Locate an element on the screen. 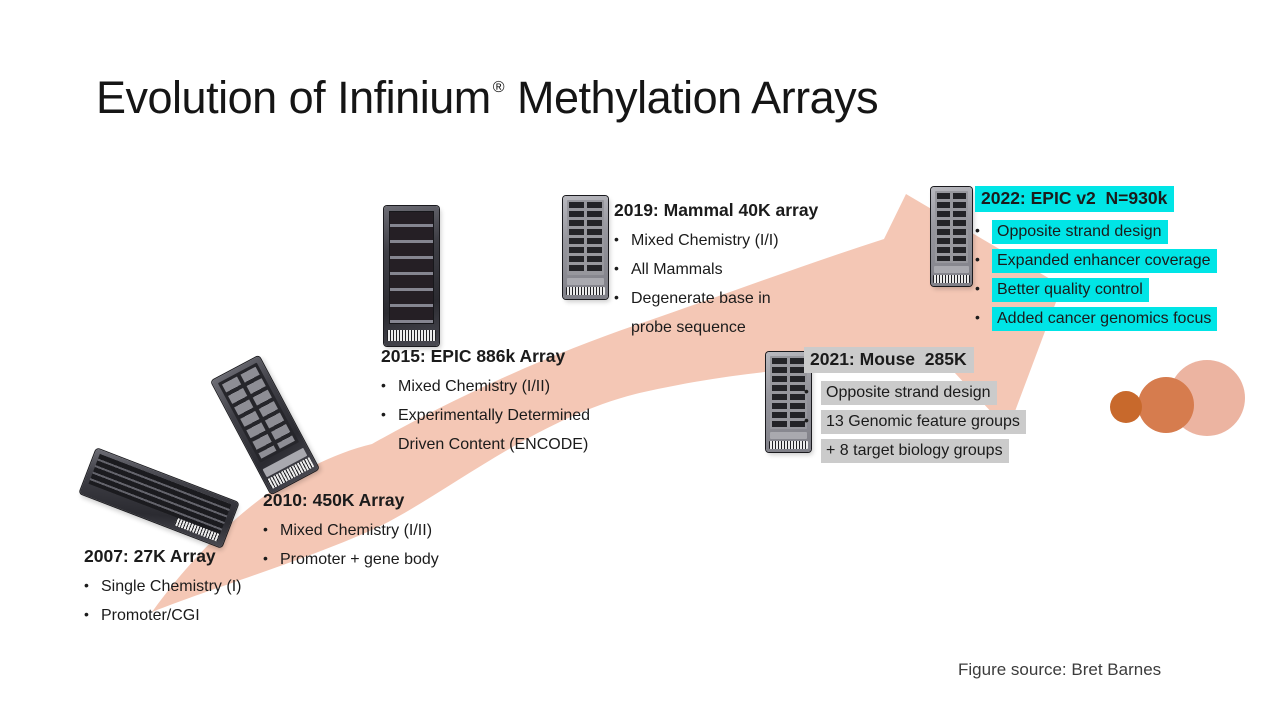  page-title: Evolution of Infinium ® Methylation Arrays is located at coordinates (487, 98).